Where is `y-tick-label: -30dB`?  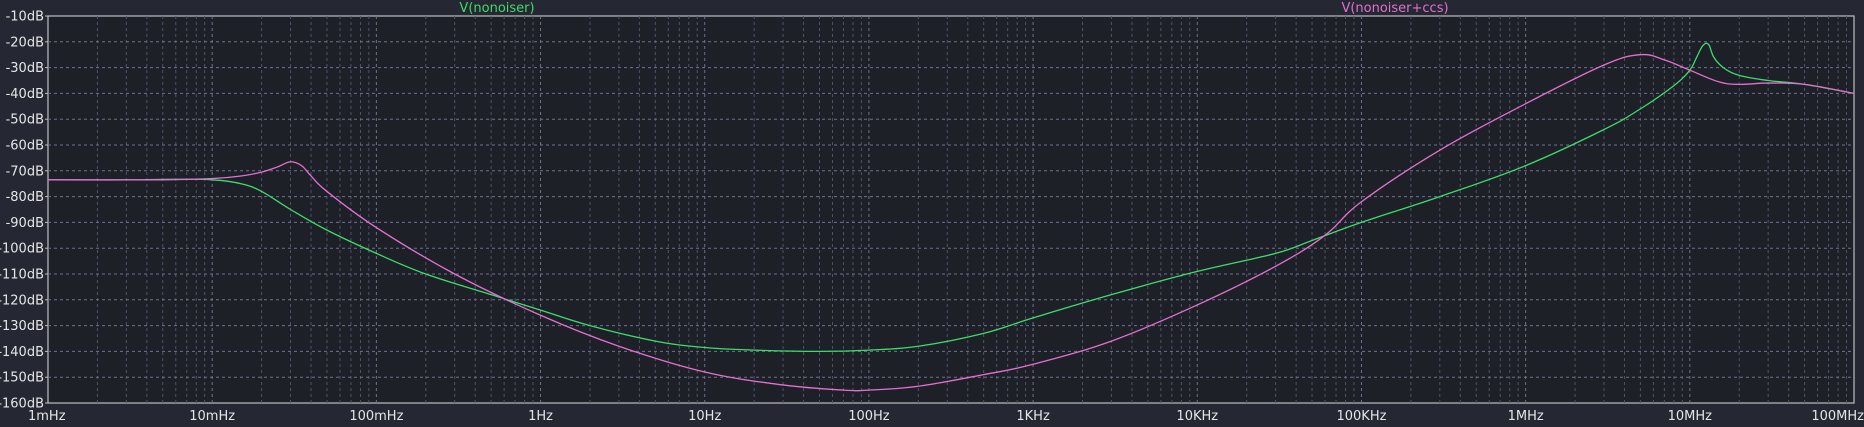 y-tick-label: -30dB is located at coordinates (25, 68).